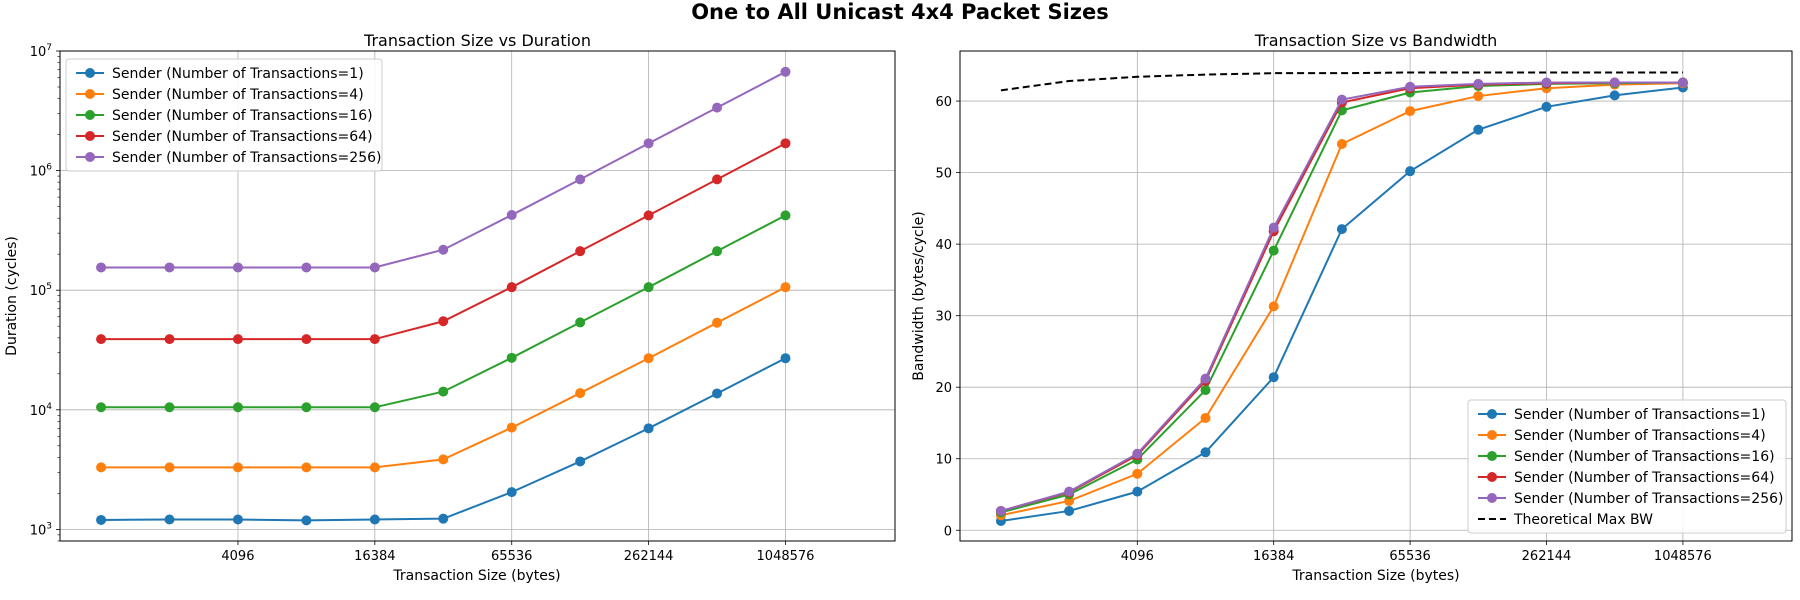 The height and width of the screenshot is (600, 1800). What do you see at coordinates (943, 460) in the screenshot?
I see `y-tick-label: 10` at bounding box center [943, 460].